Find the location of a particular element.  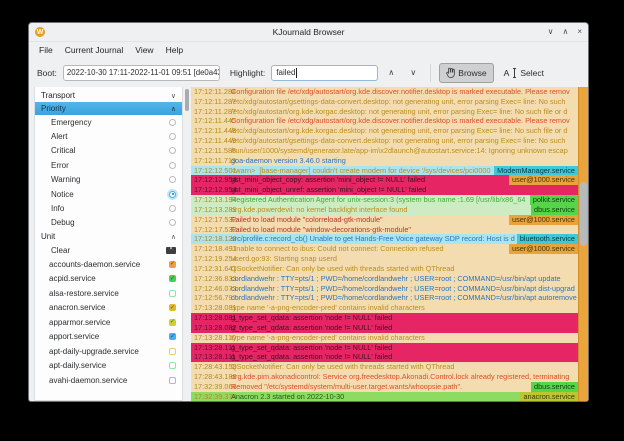

priority-item-notice: Notice is located at coordinates (108, 194).